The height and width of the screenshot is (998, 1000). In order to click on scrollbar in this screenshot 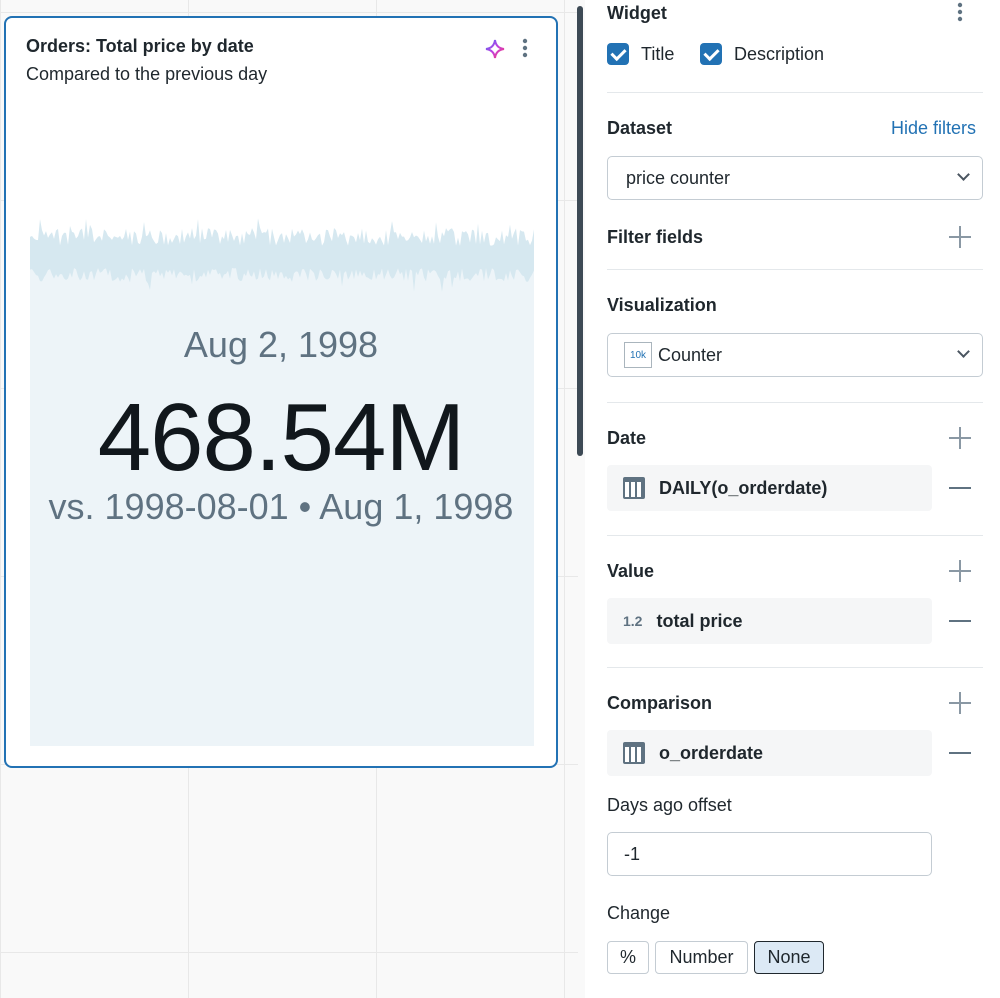, I will do `click(580, 231)`.